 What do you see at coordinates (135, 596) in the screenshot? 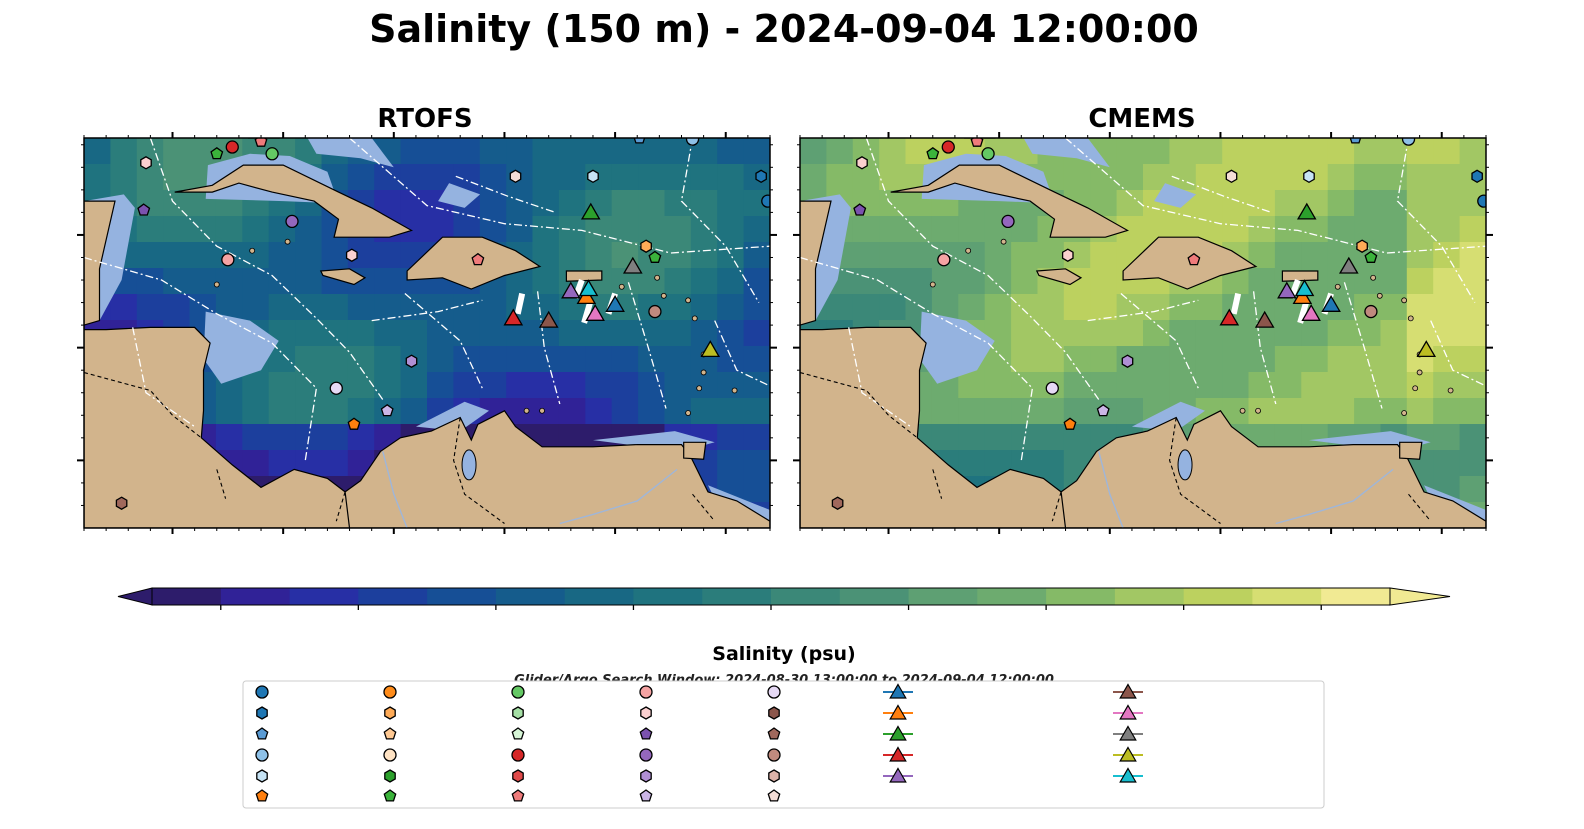
I see `colorbar-extend-low` at bounding box center [135, 596].